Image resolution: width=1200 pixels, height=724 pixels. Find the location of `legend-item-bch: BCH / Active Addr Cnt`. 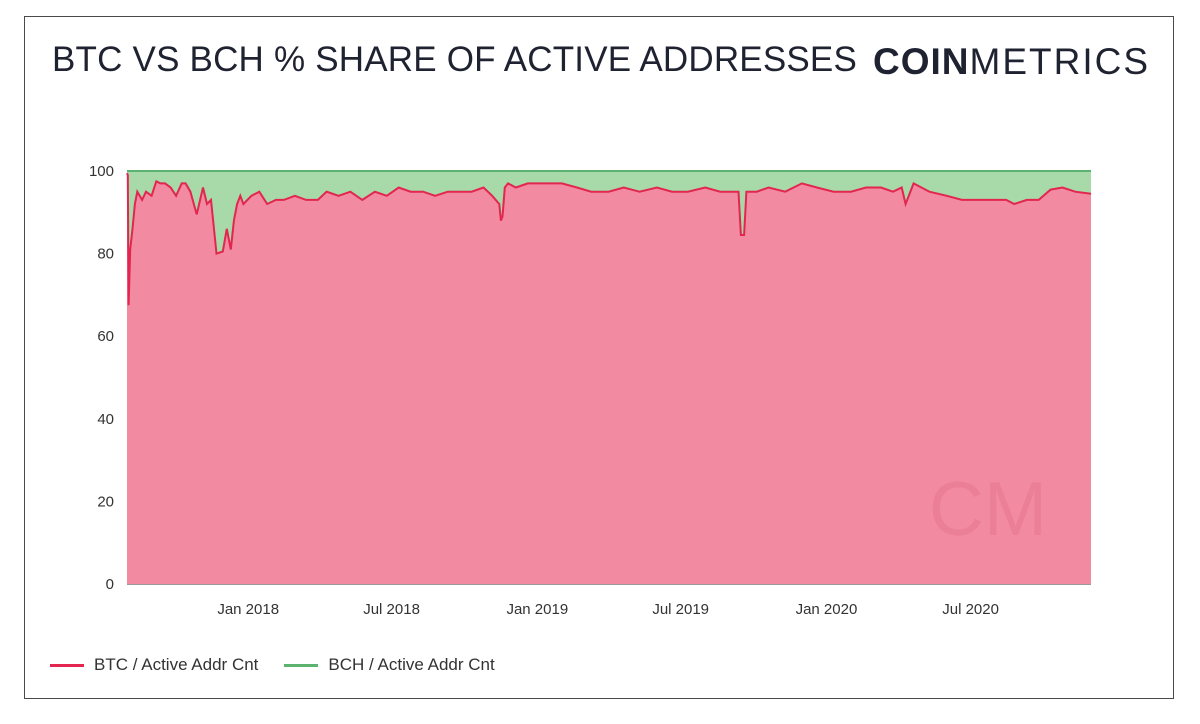

legend-item-bch: BCH / Active Addr Cnt is located at coordinates (389, 665).